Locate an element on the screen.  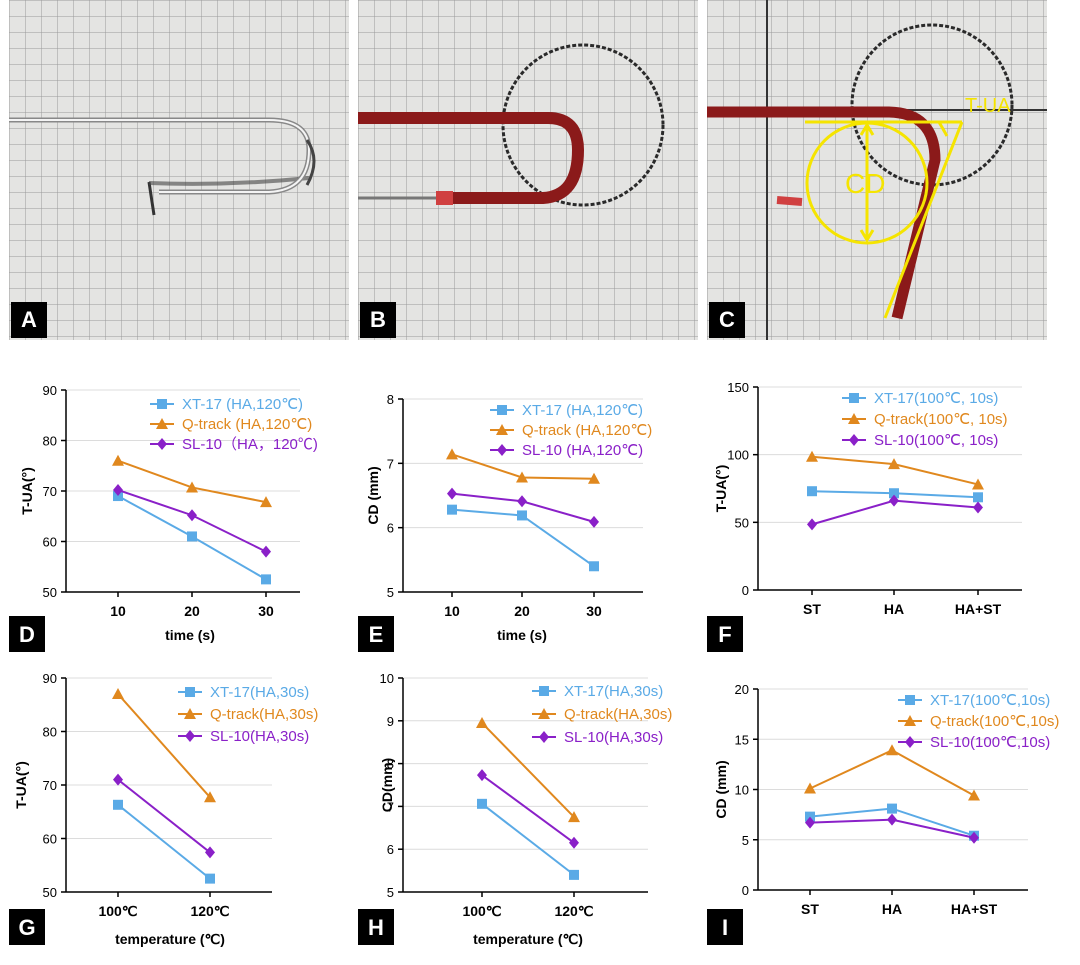
legend-label: XT-17 (HA,120℃) is located at coordinates (582, 410).